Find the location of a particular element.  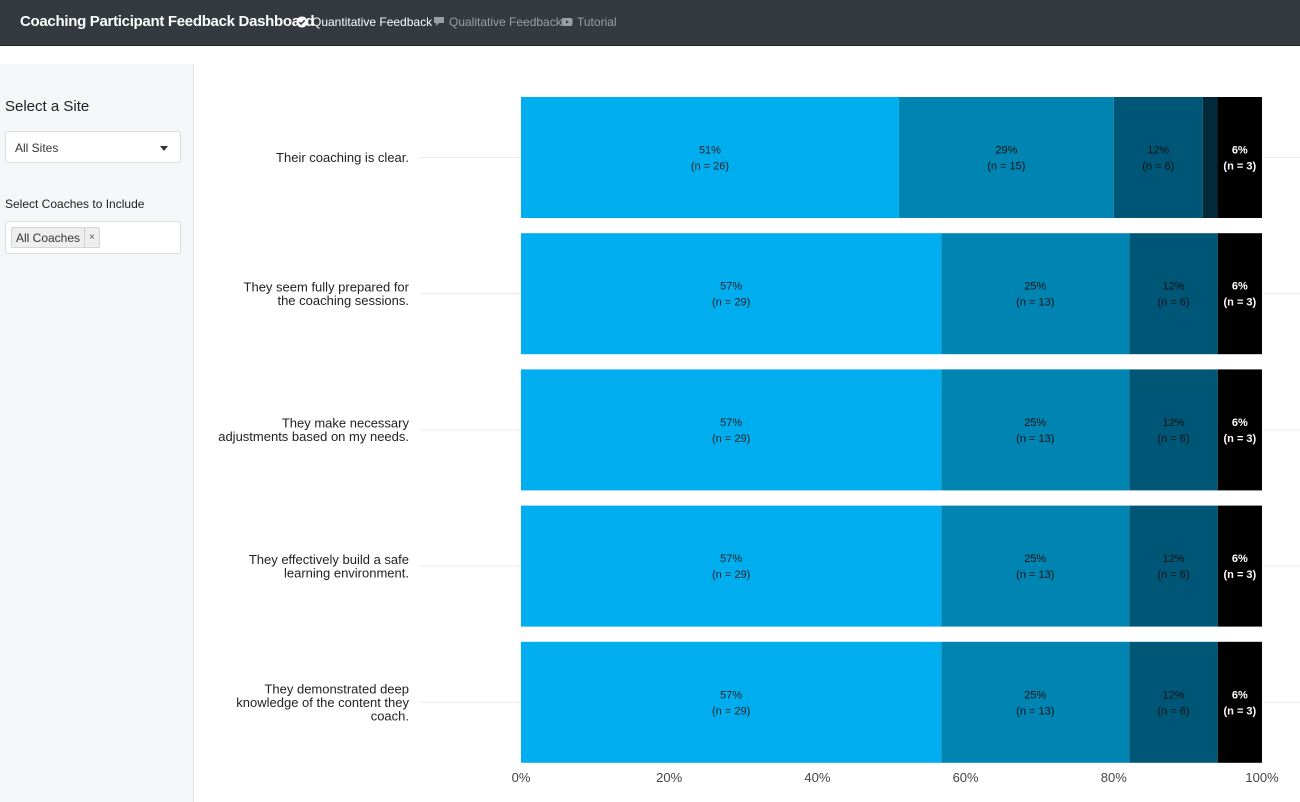

app-title: Coaching Participant Feedback Dashboard is located at coordinates (167, 21).